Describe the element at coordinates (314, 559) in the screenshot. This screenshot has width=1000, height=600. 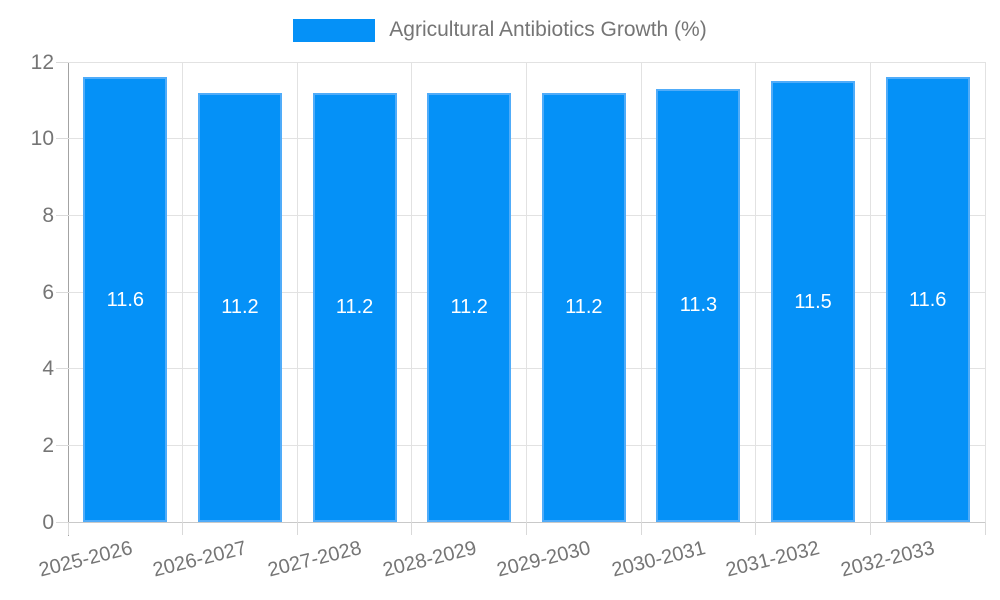
I see `x-axis-tick-label: 2027-2028` at that location.